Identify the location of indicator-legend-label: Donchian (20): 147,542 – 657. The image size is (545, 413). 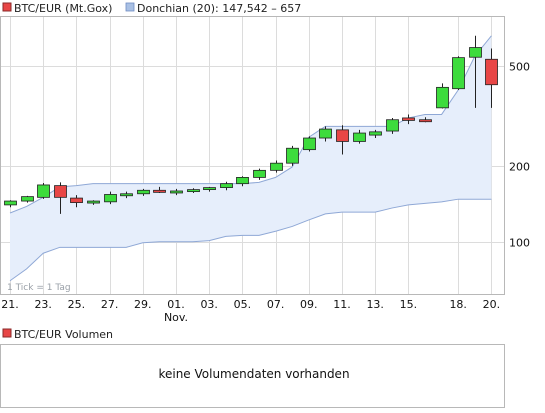
(219, 8).